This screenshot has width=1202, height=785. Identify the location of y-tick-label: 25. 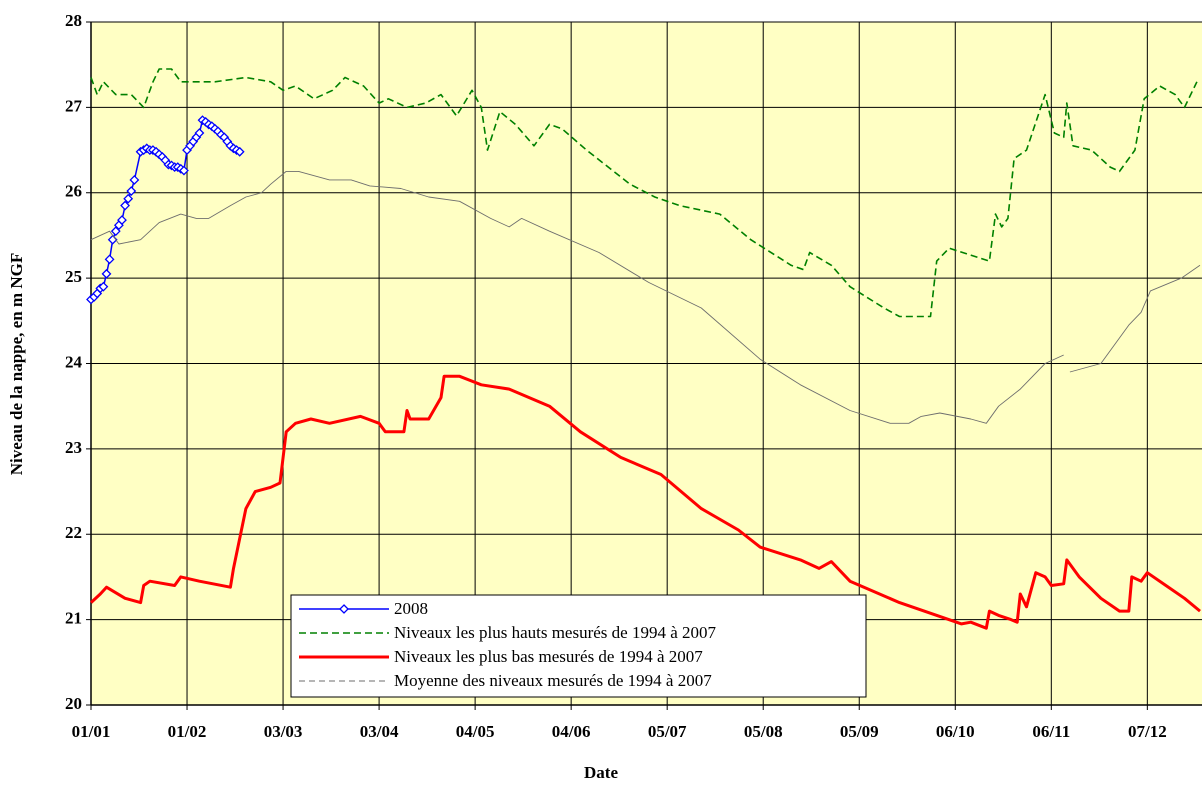
(73, 276).